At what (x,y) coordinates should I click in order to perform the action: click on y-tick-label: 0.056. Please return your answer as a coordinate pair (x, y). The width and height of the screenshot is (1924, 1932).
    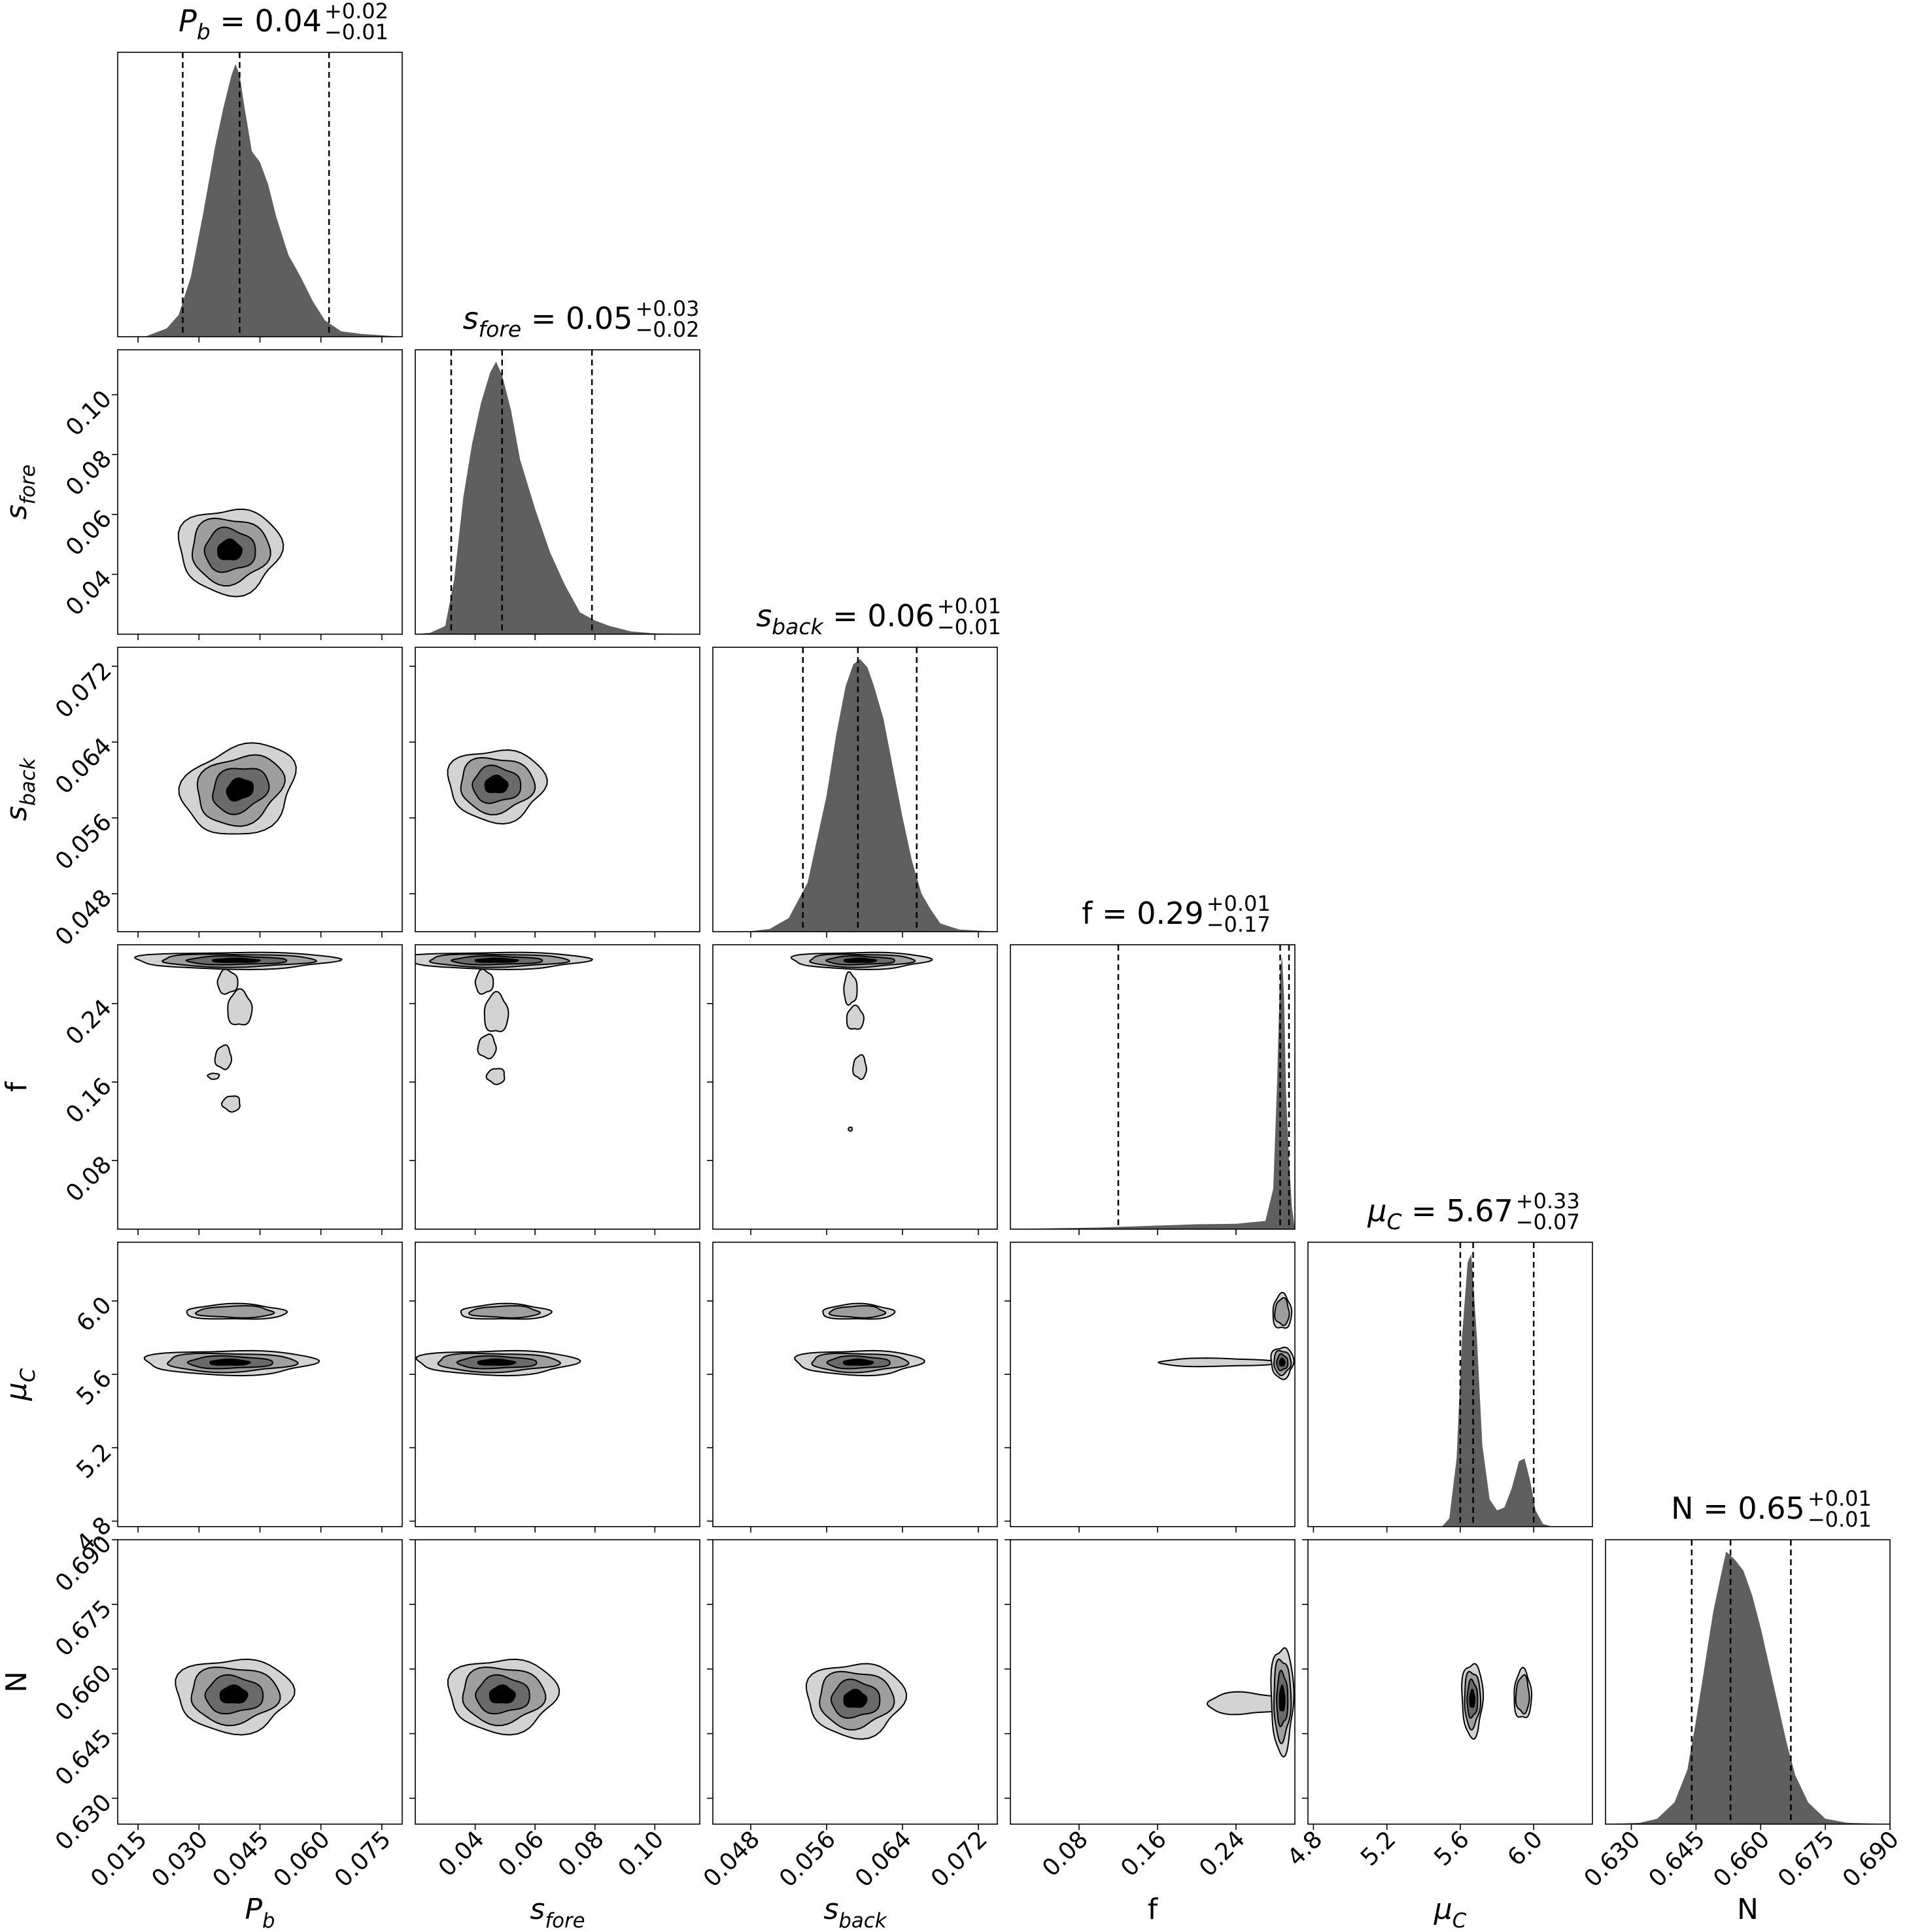
    Looking at the image, I should click on (83, 842).